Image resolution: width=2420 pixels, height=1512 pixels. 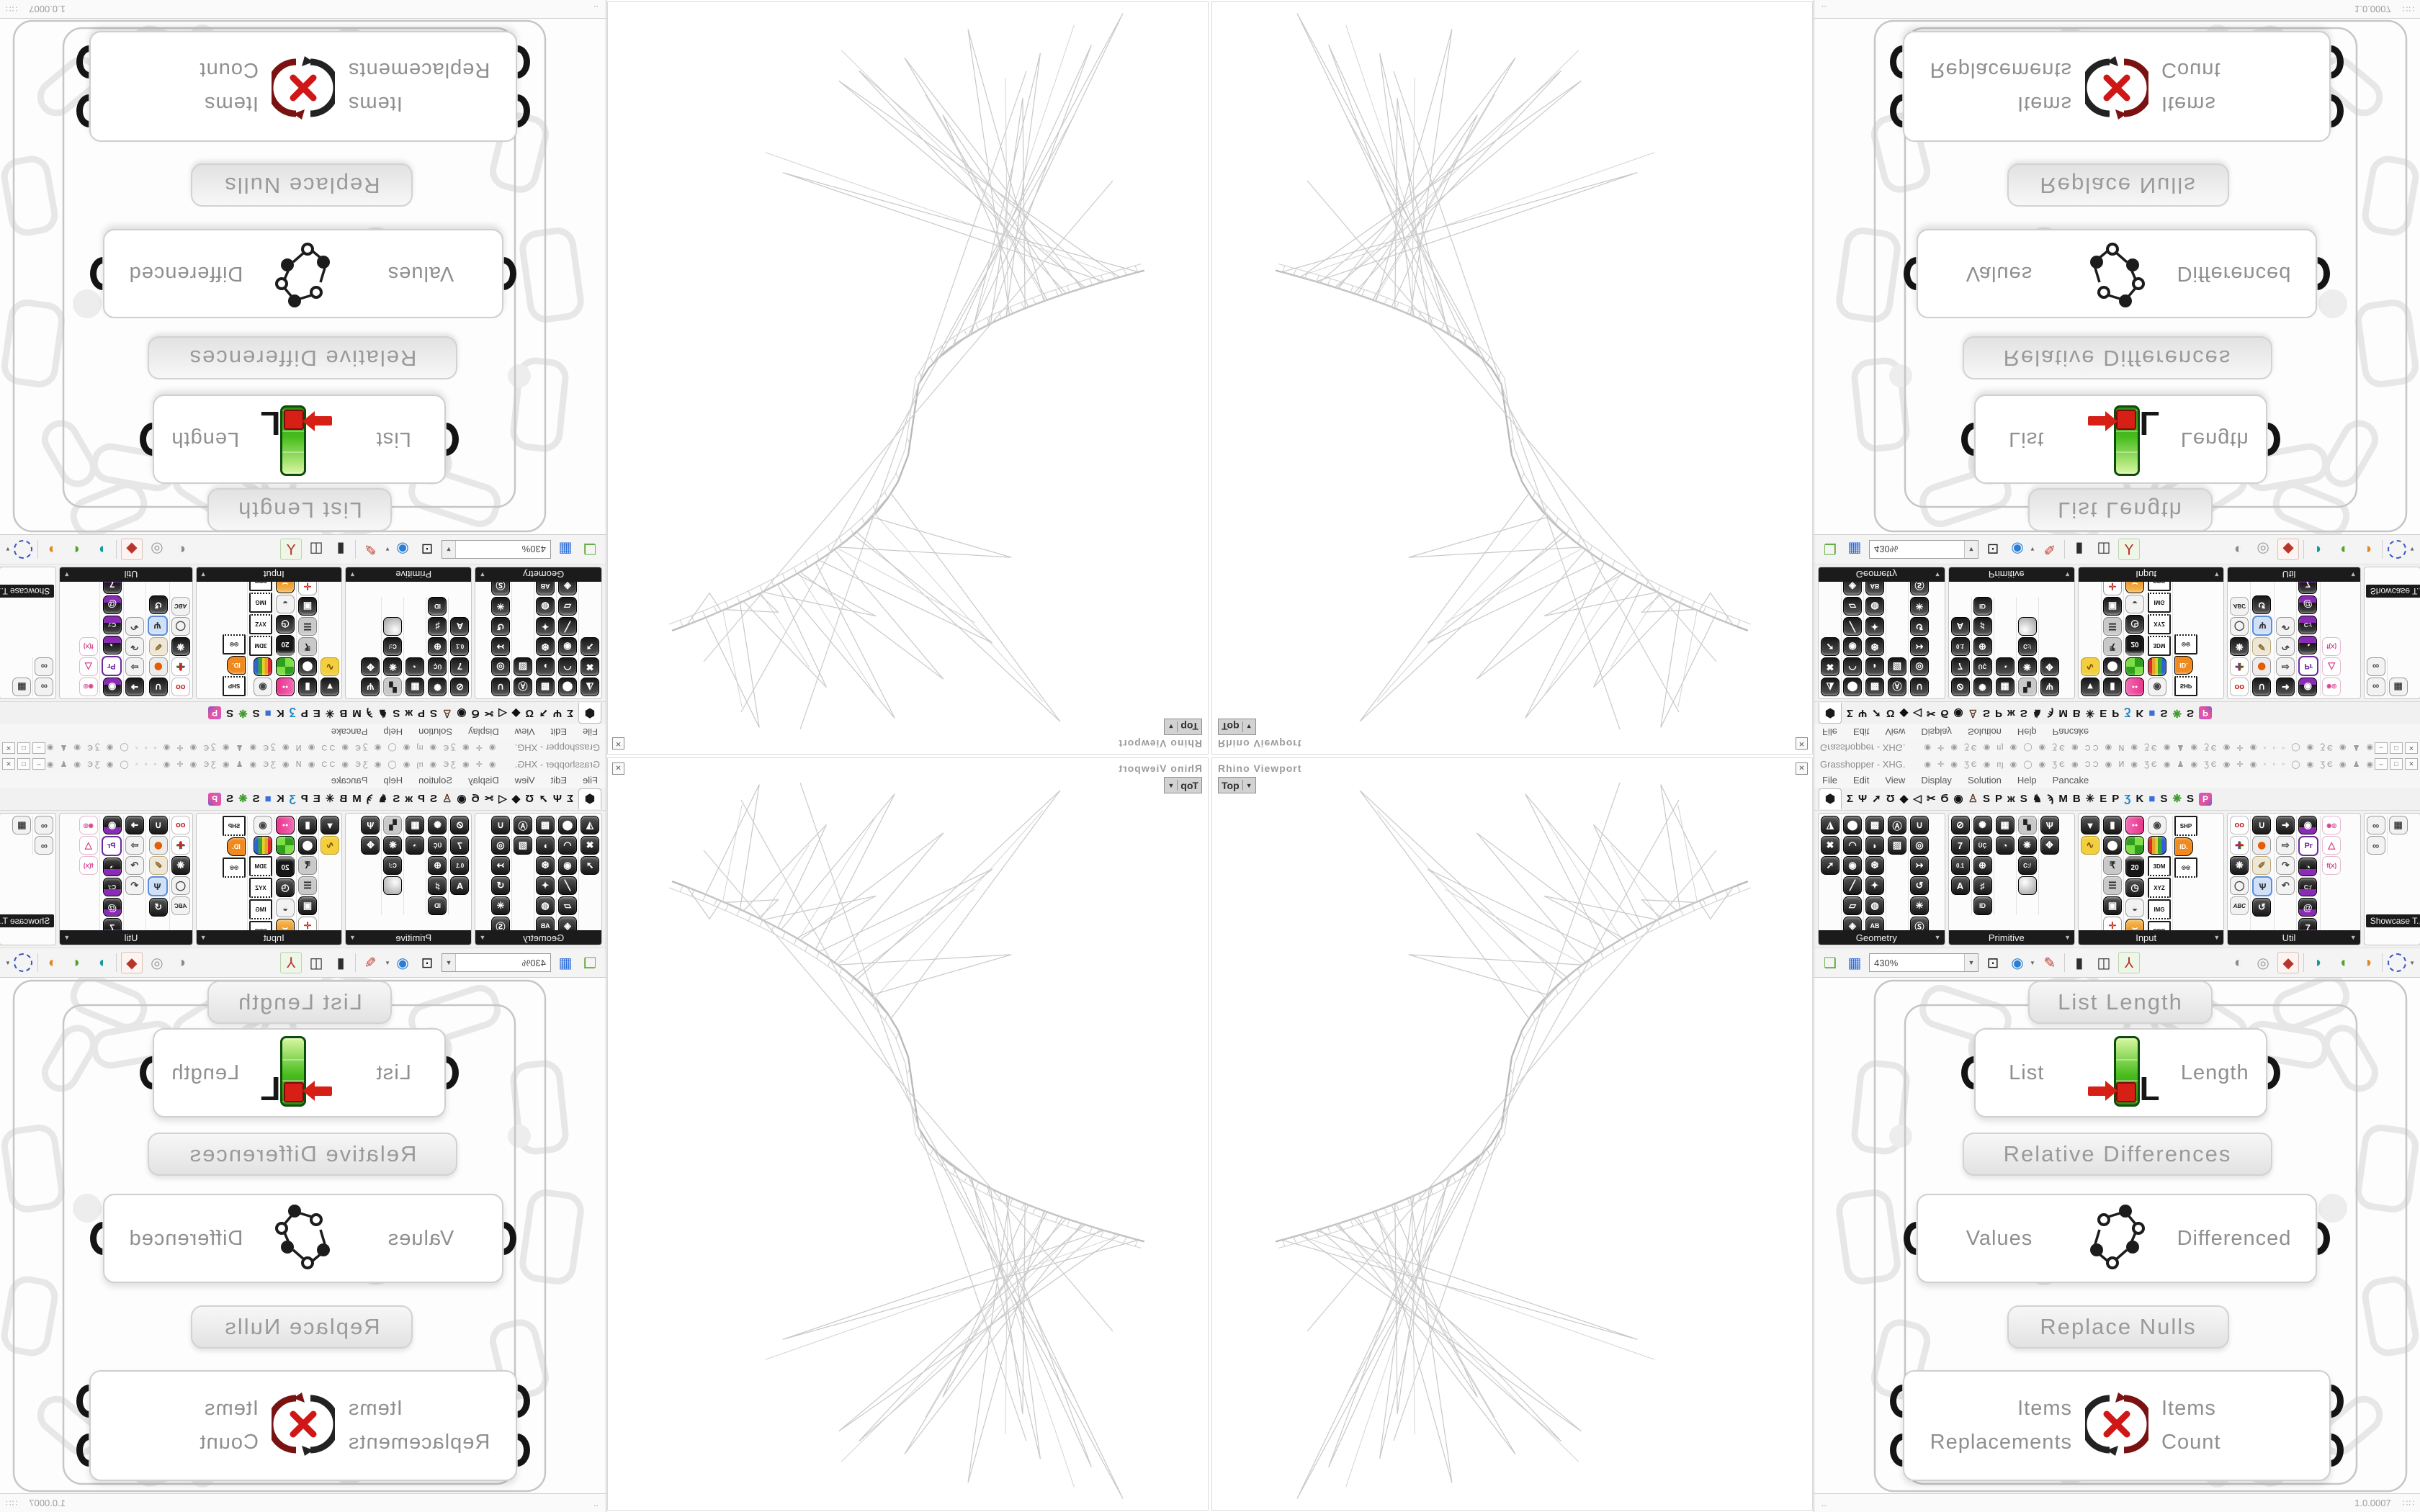 I want to click on component-icon: ❋, so click(x=393, y=666).